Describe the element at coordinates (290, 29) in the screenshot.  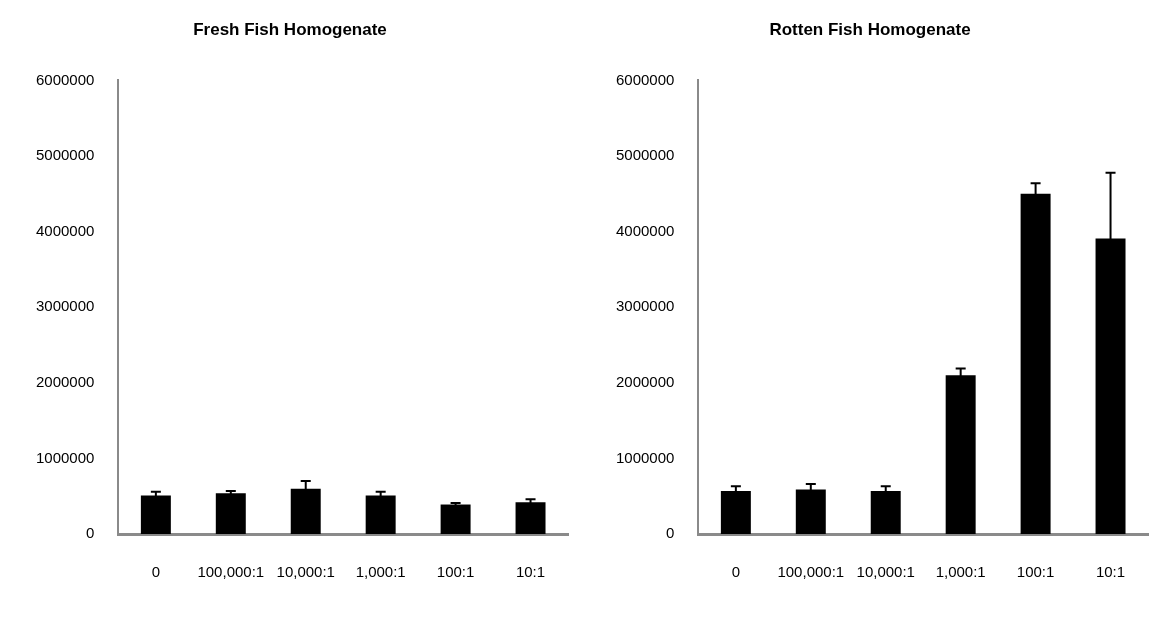
I see `chart-title: Fresh Fish Homogenate` at that location.